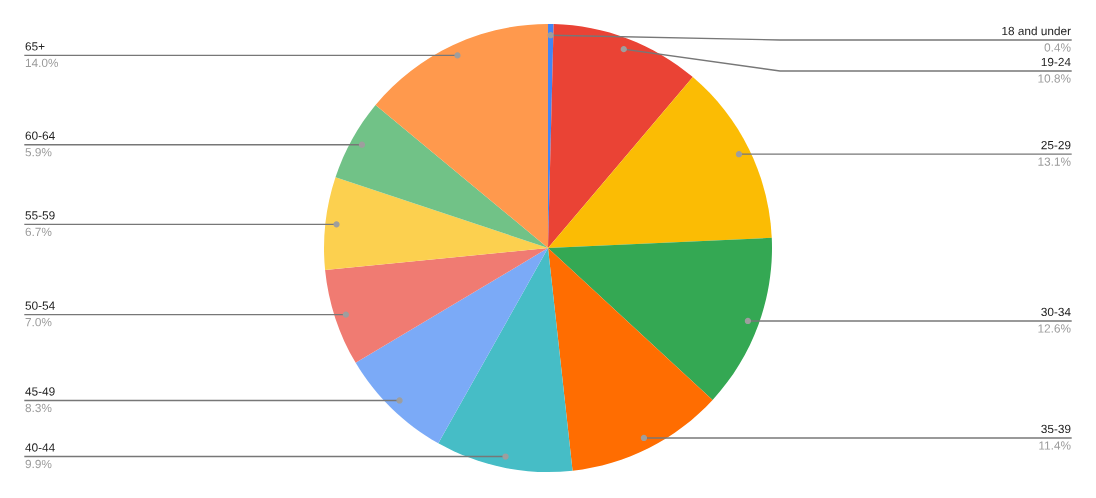 Image resolution: width=1096 pixels, height=498 pixels. What do you see at coordinates (40, 135) in the screenshot?
I see `slice-label: 60-64` at bounding box center [40, 135].